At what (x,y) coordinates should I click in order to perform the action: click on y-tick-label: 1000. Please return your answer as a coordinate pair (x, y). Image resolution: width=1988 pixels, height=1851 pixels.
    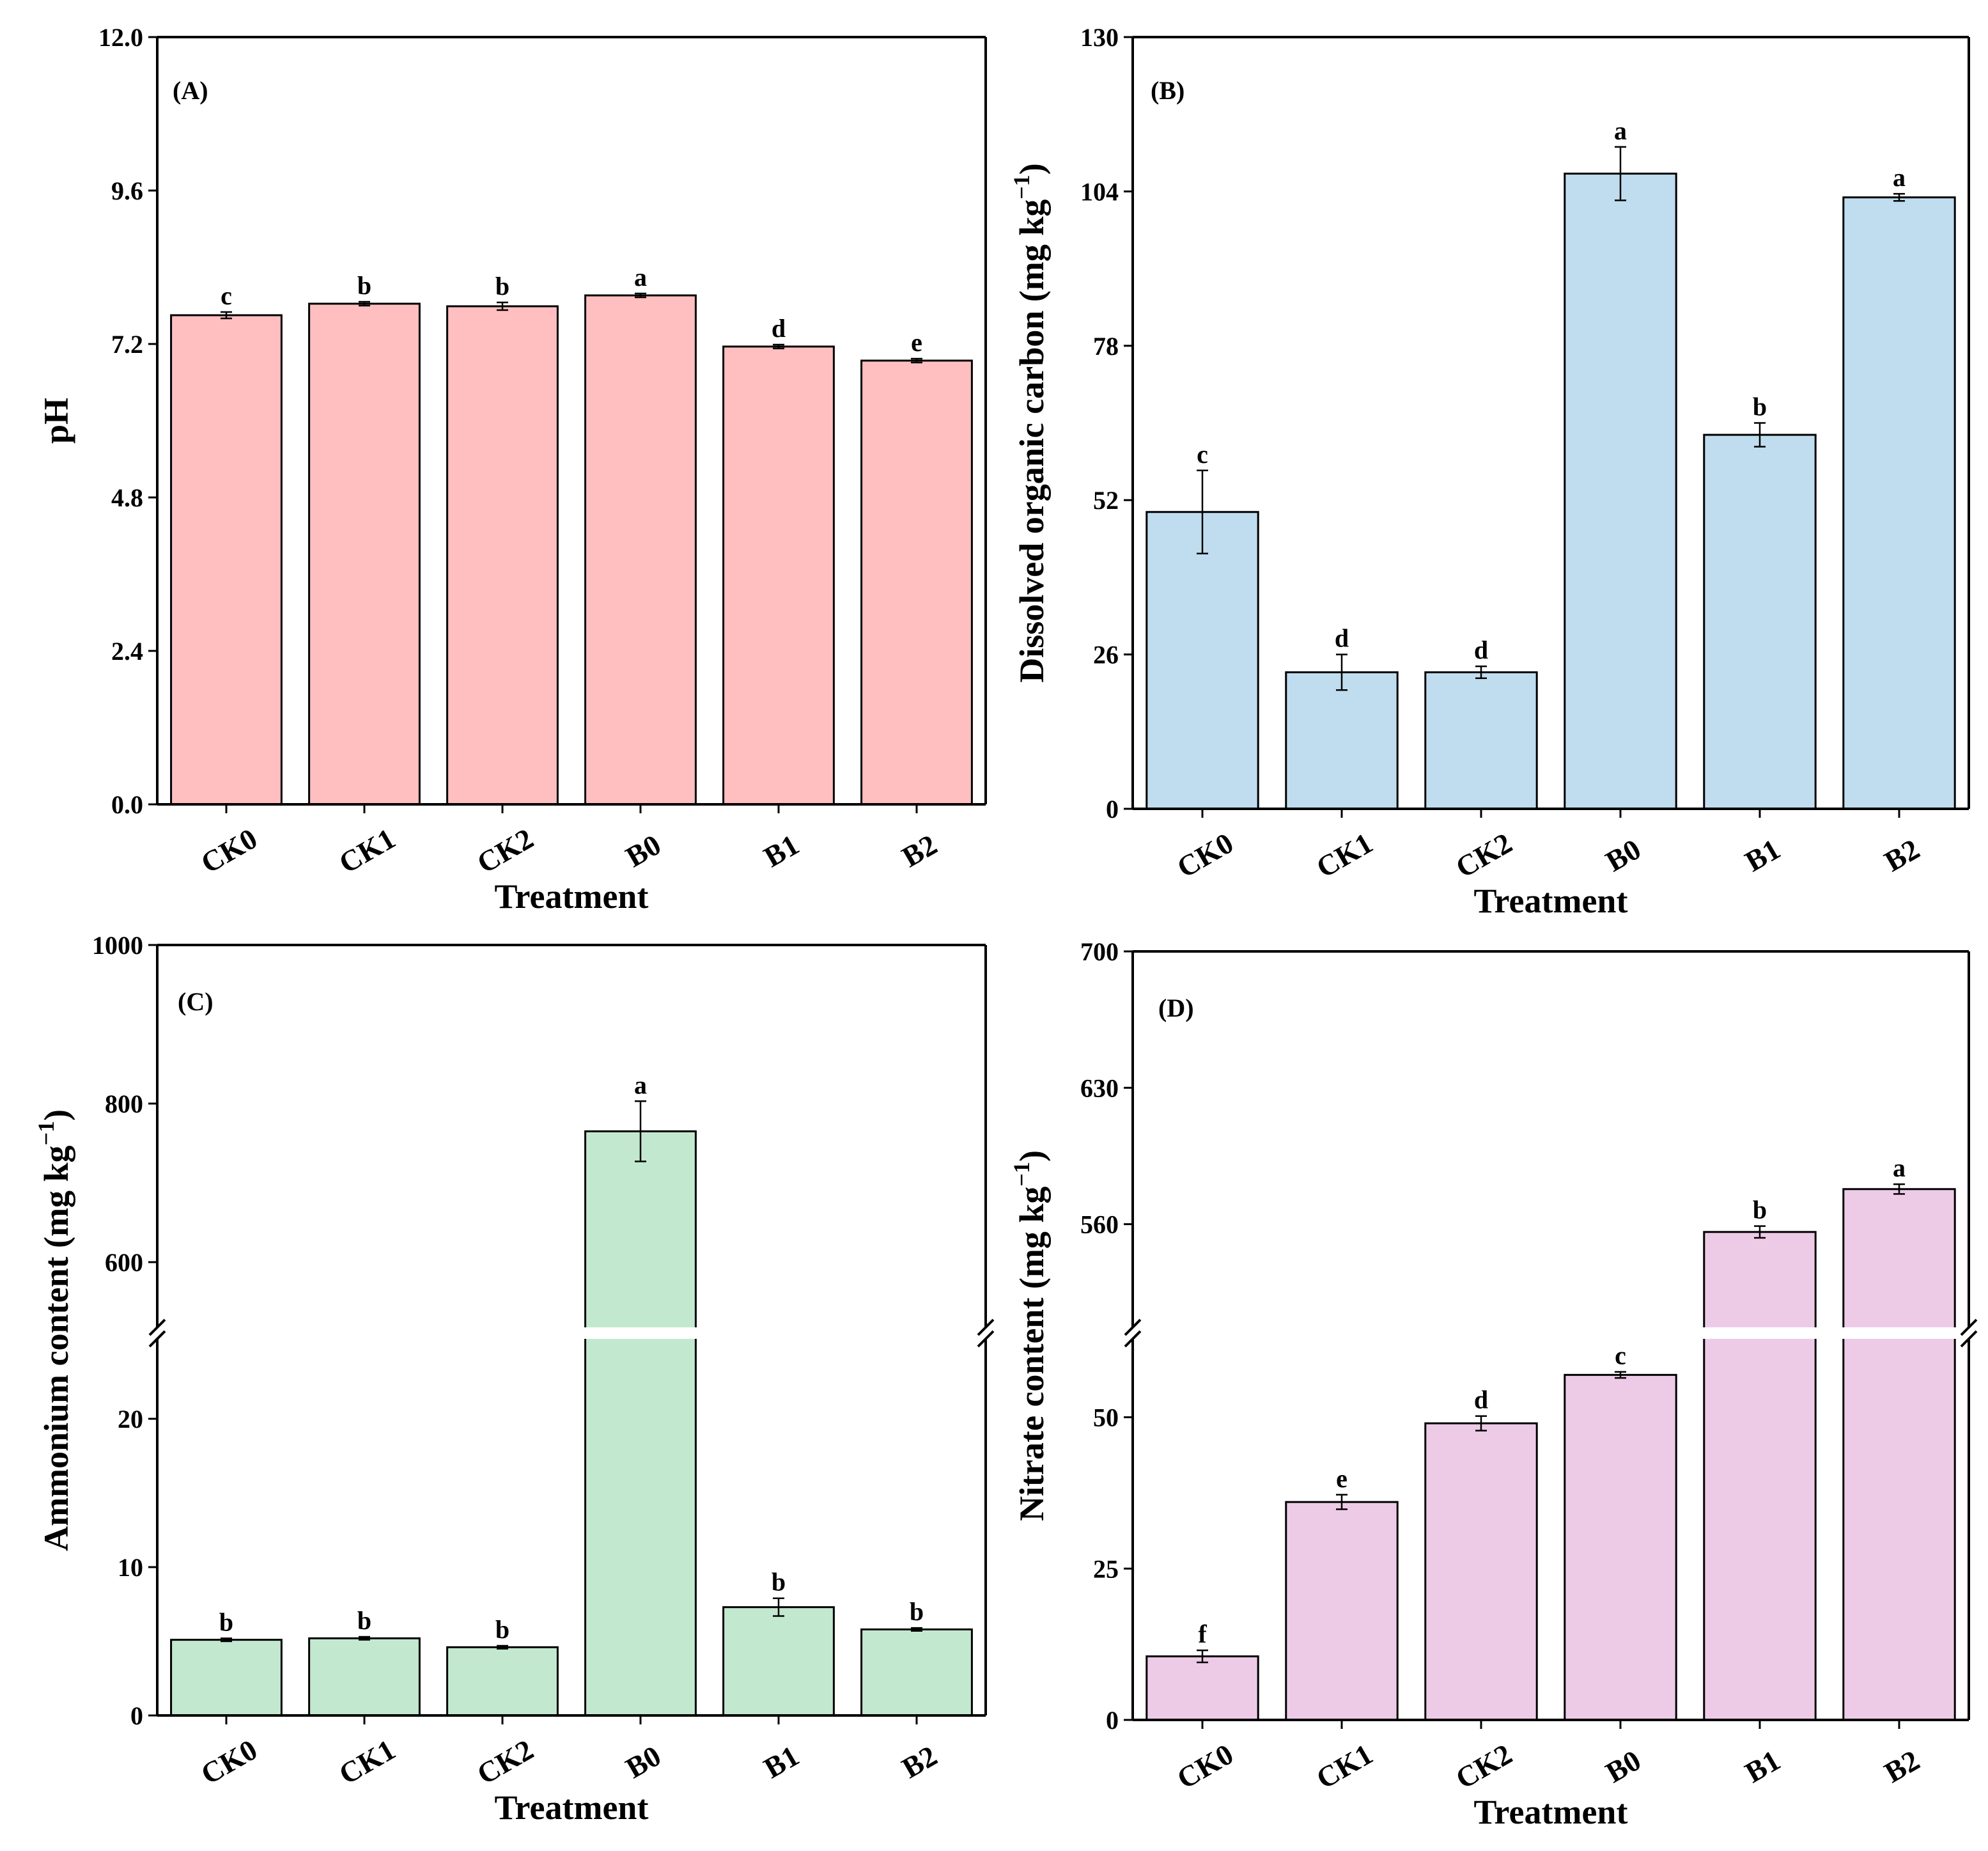
    Looking at the image, I should click on (117, 945).